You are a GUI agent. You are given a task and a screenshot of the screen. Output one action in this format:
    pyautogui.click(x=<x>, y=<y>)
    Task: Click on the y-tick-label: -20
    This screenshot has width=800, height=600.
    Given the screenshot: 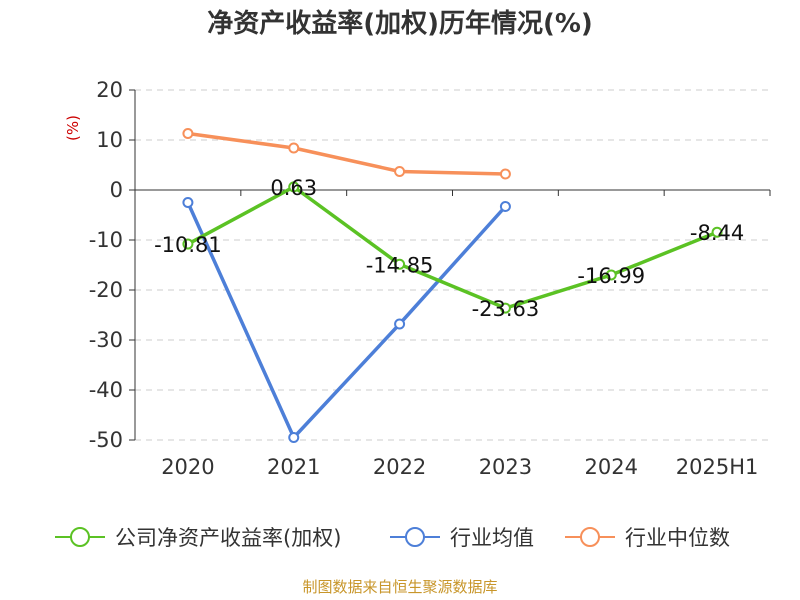 What is the action you would take?
    pyautogui.click(x=106, y=290)
    